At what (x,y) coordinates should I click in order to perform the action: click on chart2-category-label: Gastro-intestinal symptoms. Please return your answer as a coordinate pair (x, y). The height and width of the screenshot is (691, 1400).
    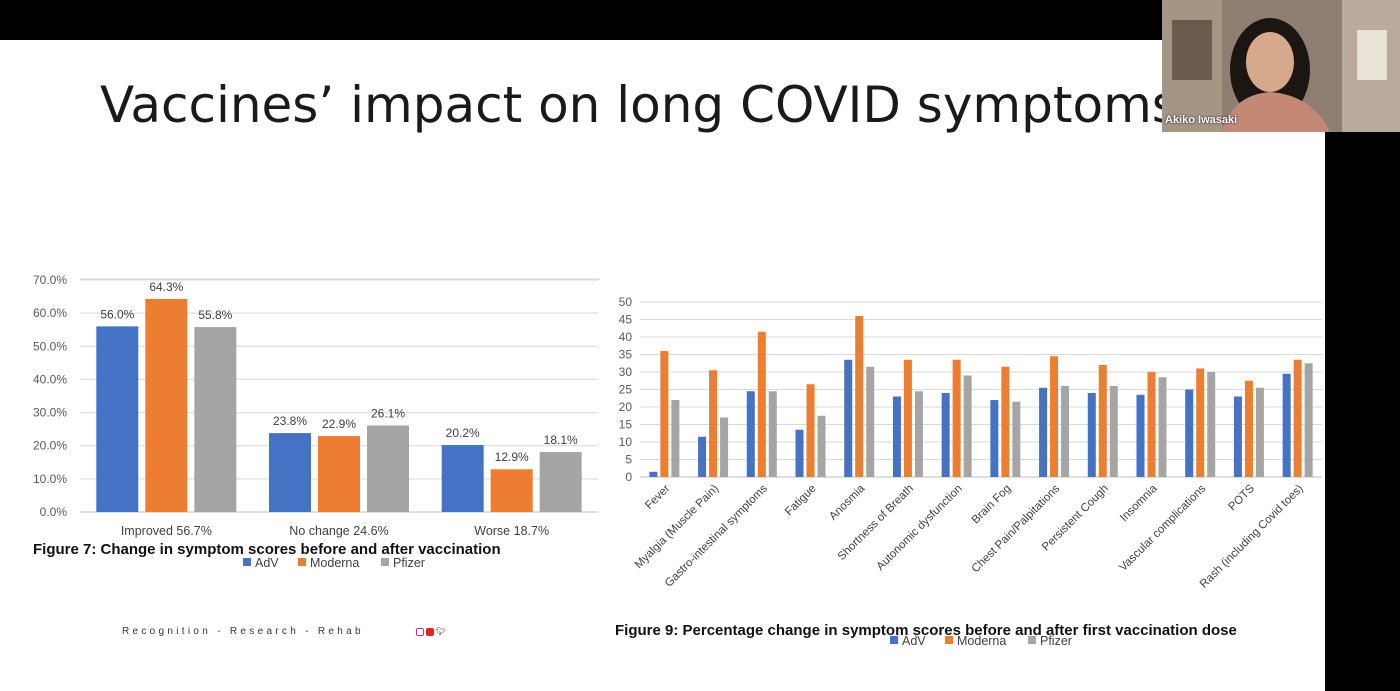
    Looking at the image, I should click on (716, 535).